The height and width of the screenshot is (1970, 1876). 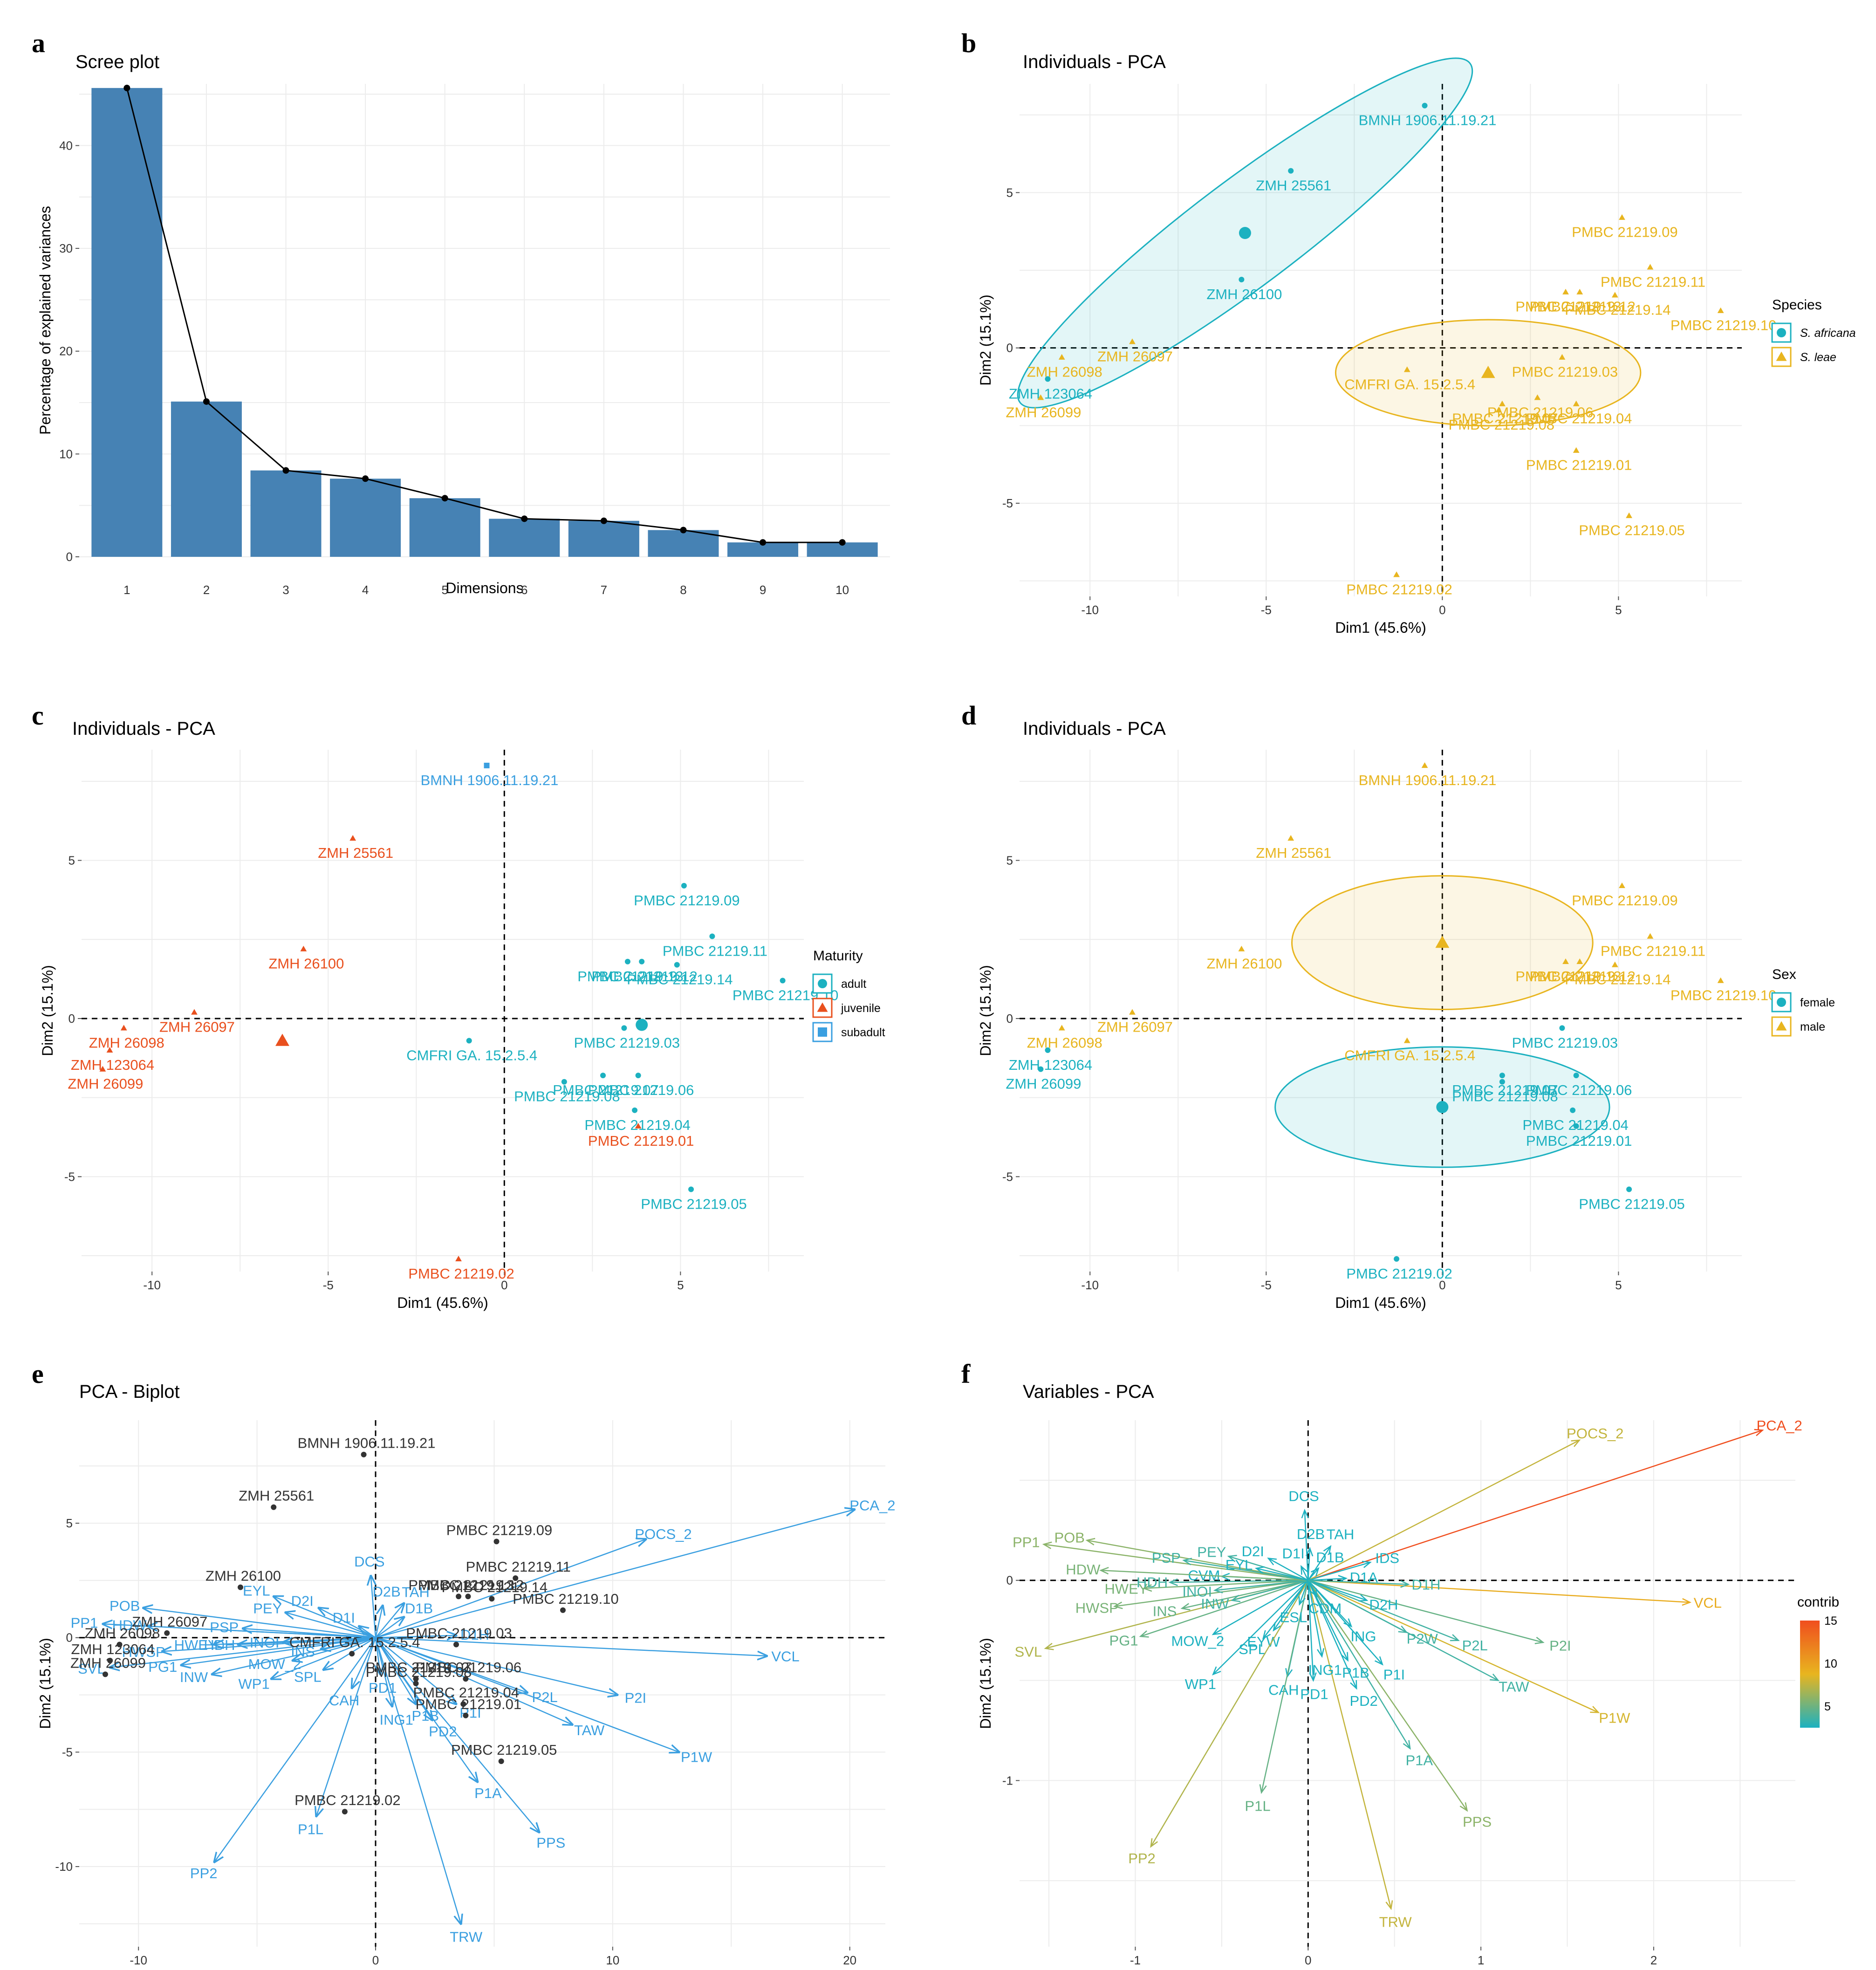 I want to click on arrow-vcl, so click(x=571, y=1646).